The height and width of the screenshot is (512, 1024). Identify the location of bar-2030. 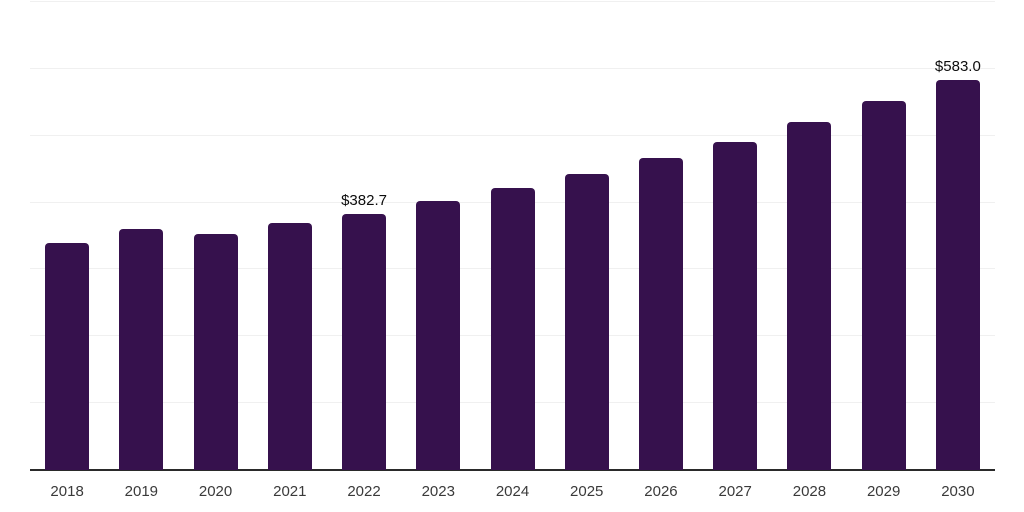
(957, 275).